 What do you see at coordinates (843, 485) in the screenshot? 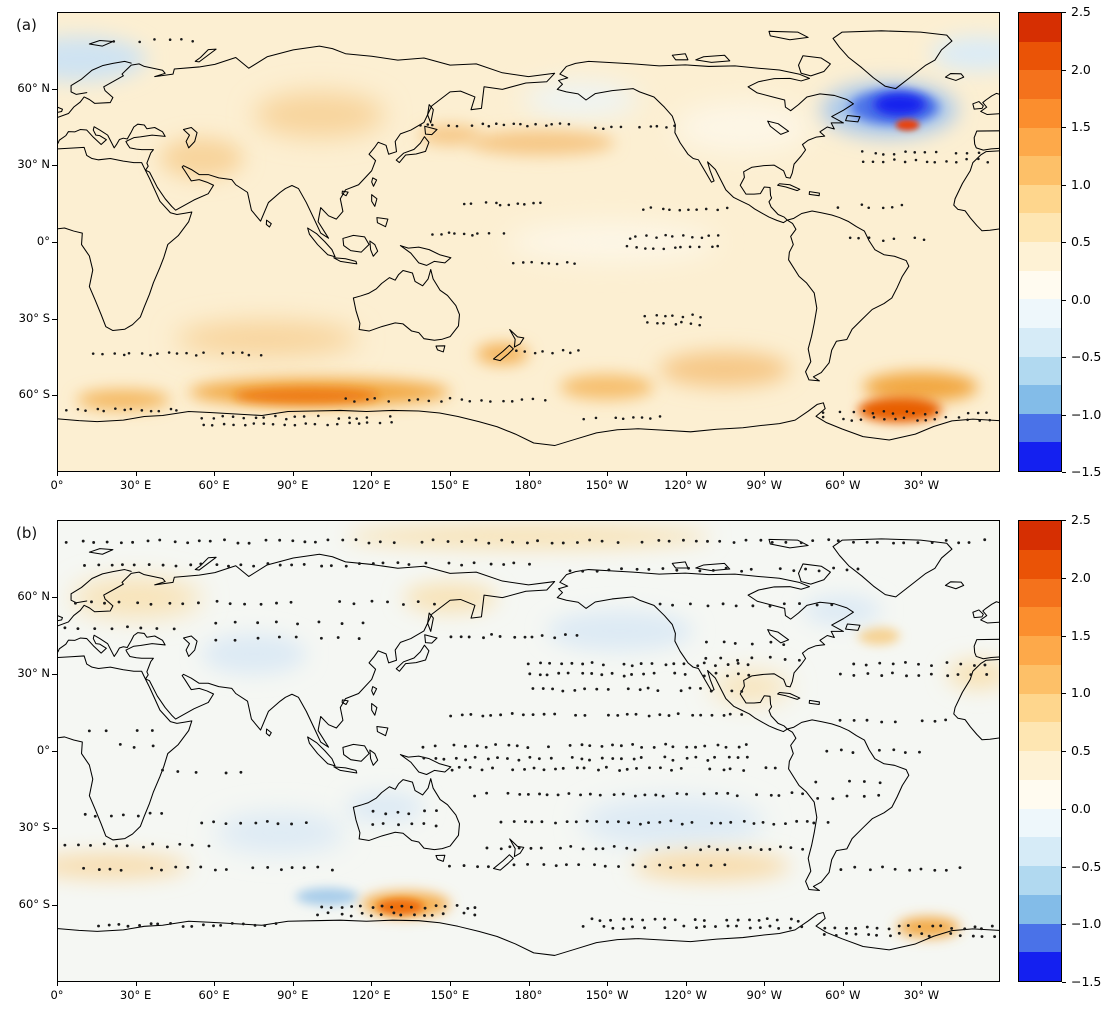
I see `x-tick-label: 60° W` at bounding box center [843, 485].